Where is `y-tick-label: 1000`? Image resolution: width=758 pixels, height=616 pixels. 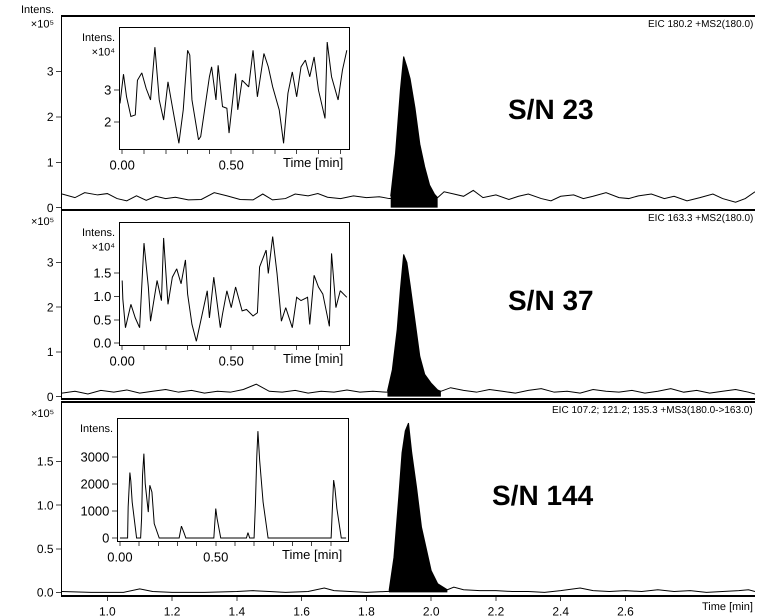
y-tick-label: 1000 is located at coordinates (95, 511).